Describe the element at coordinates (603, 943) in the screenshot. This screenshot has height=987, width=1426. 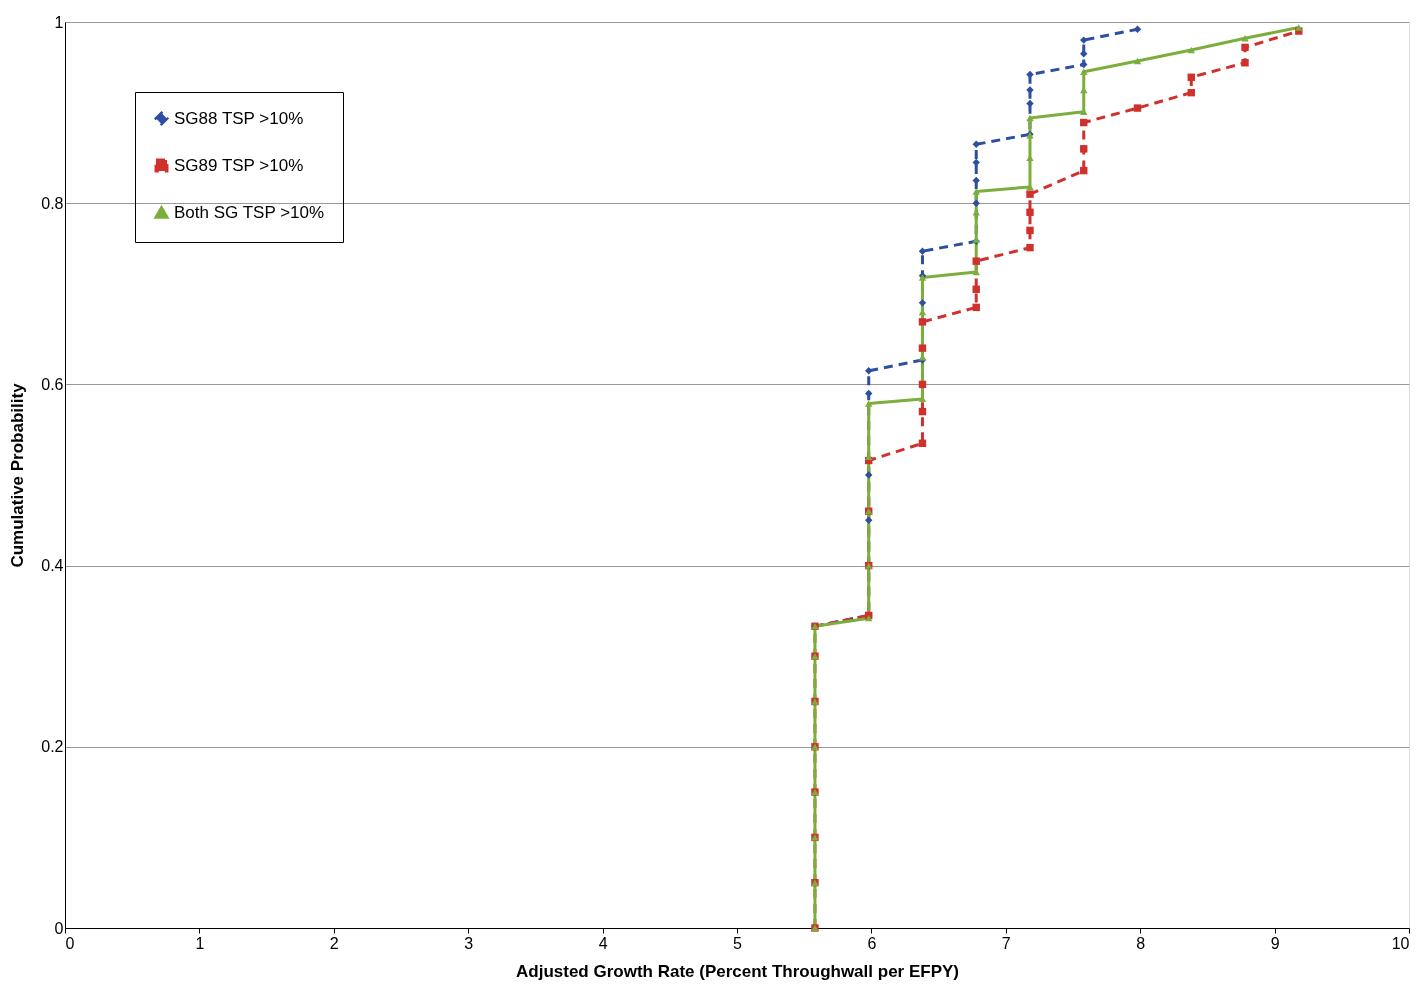
I see `x-tick-label: 4` at that location.